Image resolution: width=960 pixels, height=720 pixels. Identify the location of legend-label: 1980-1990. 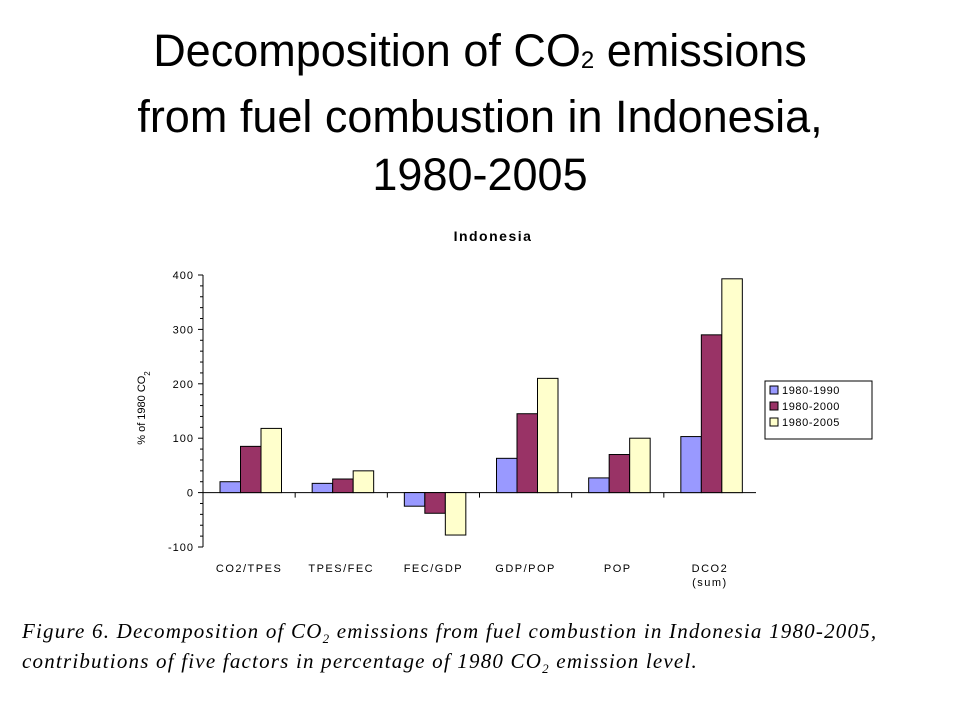
(811, 391).